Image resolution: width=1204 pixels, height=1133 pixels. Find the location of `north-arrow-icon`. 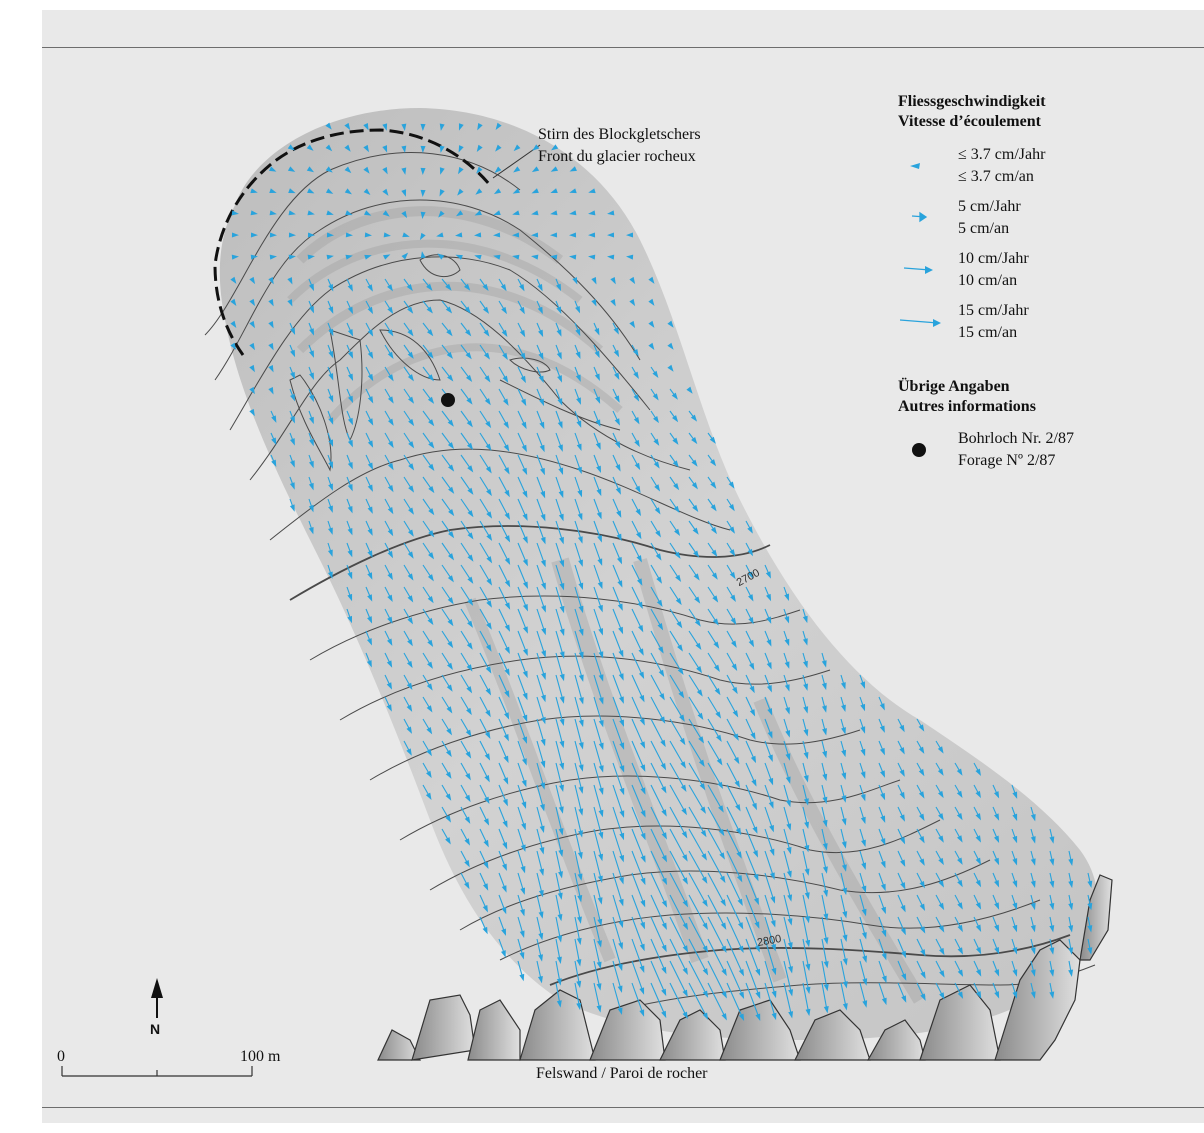

north-arrow-icon is located at coordinates (157, 998).